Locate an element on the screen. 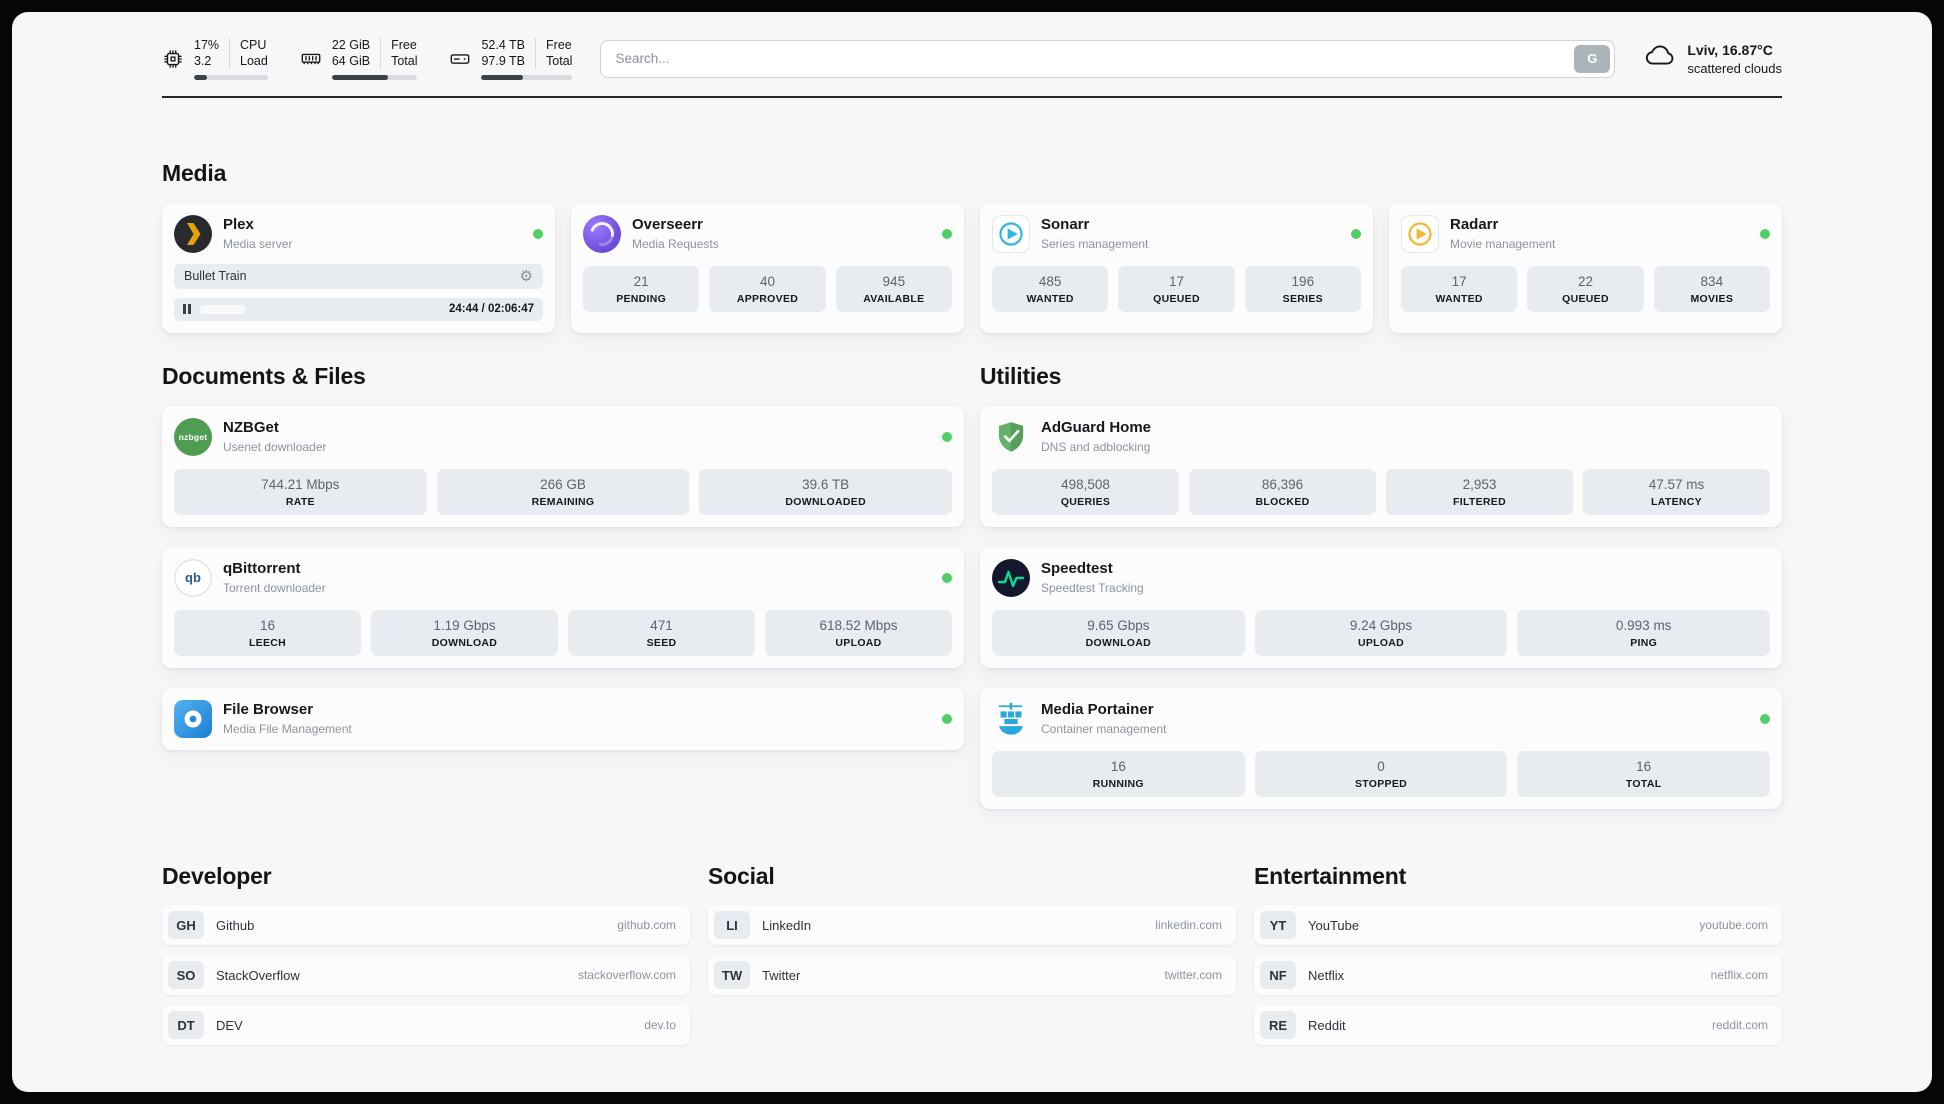  stat-label: LATENCY is located at coordinates (1676, 501).